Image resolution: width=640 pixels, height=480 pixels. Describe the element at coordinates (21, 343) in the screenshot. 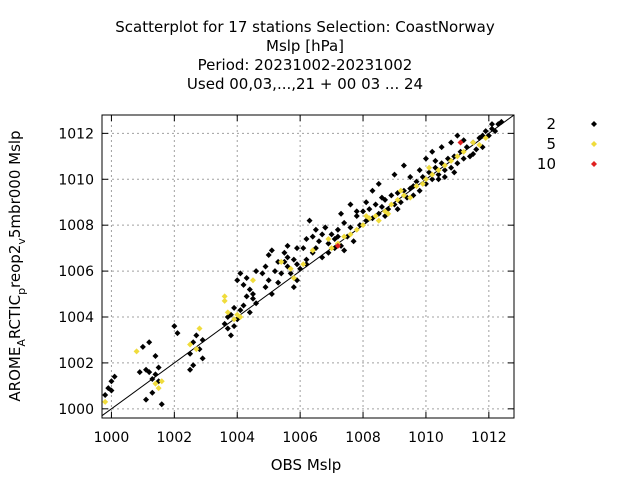

I see `y-label-sub-a: A` at that location.